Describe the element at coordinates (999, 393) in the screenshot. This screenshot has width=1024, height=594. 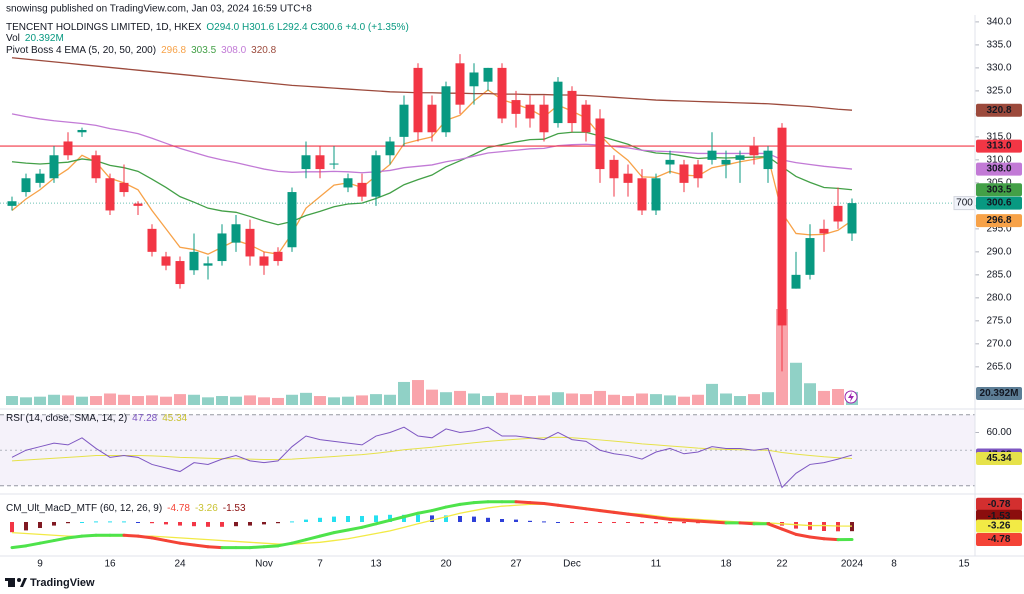
I see `volume-tag-bg` at that location.